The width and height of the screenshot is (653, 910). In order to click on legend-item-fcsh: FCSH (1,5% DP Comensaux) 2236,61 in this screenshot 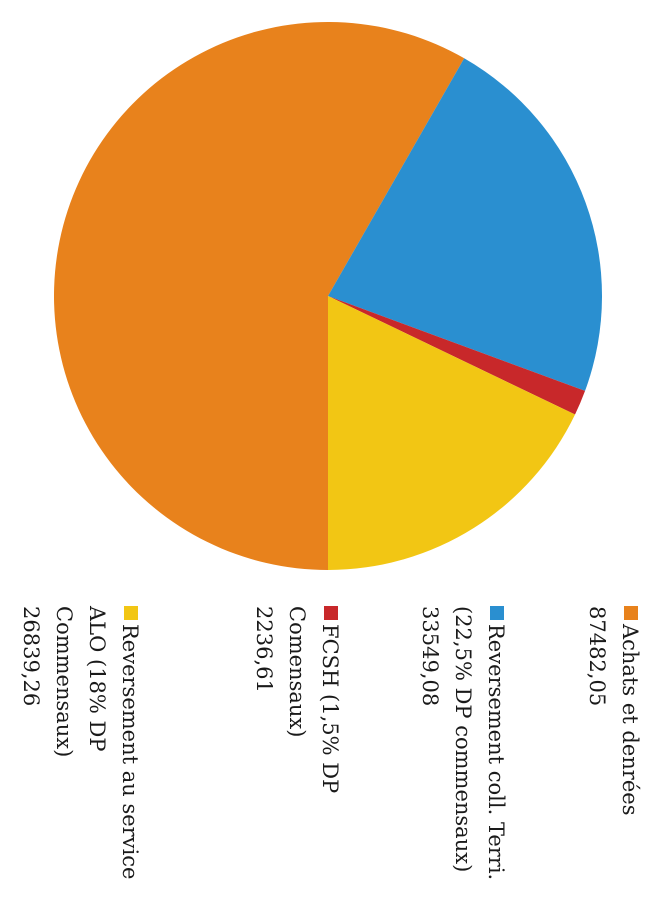, I will do `click(296, 756)`.